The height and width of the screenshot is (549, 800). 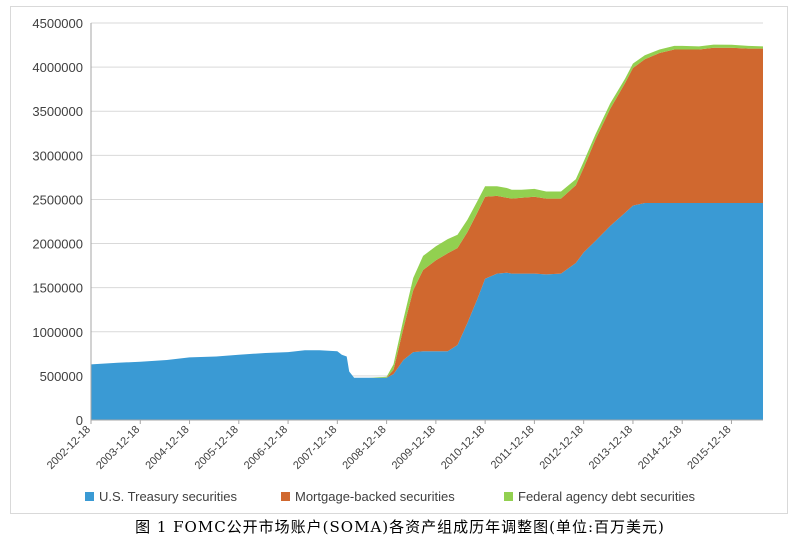 I want to click on y-tick-label: 3500000, so click(x=57, y=111).